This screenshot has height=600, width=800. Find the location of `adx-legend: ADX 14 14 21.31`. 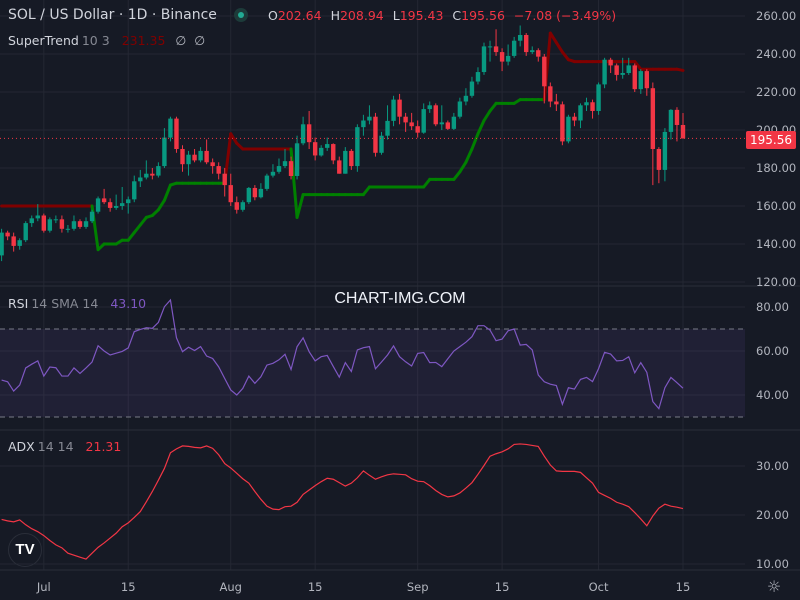

adx-legend: ADX 14 14 21.31 is located at coordinates (64, 446).